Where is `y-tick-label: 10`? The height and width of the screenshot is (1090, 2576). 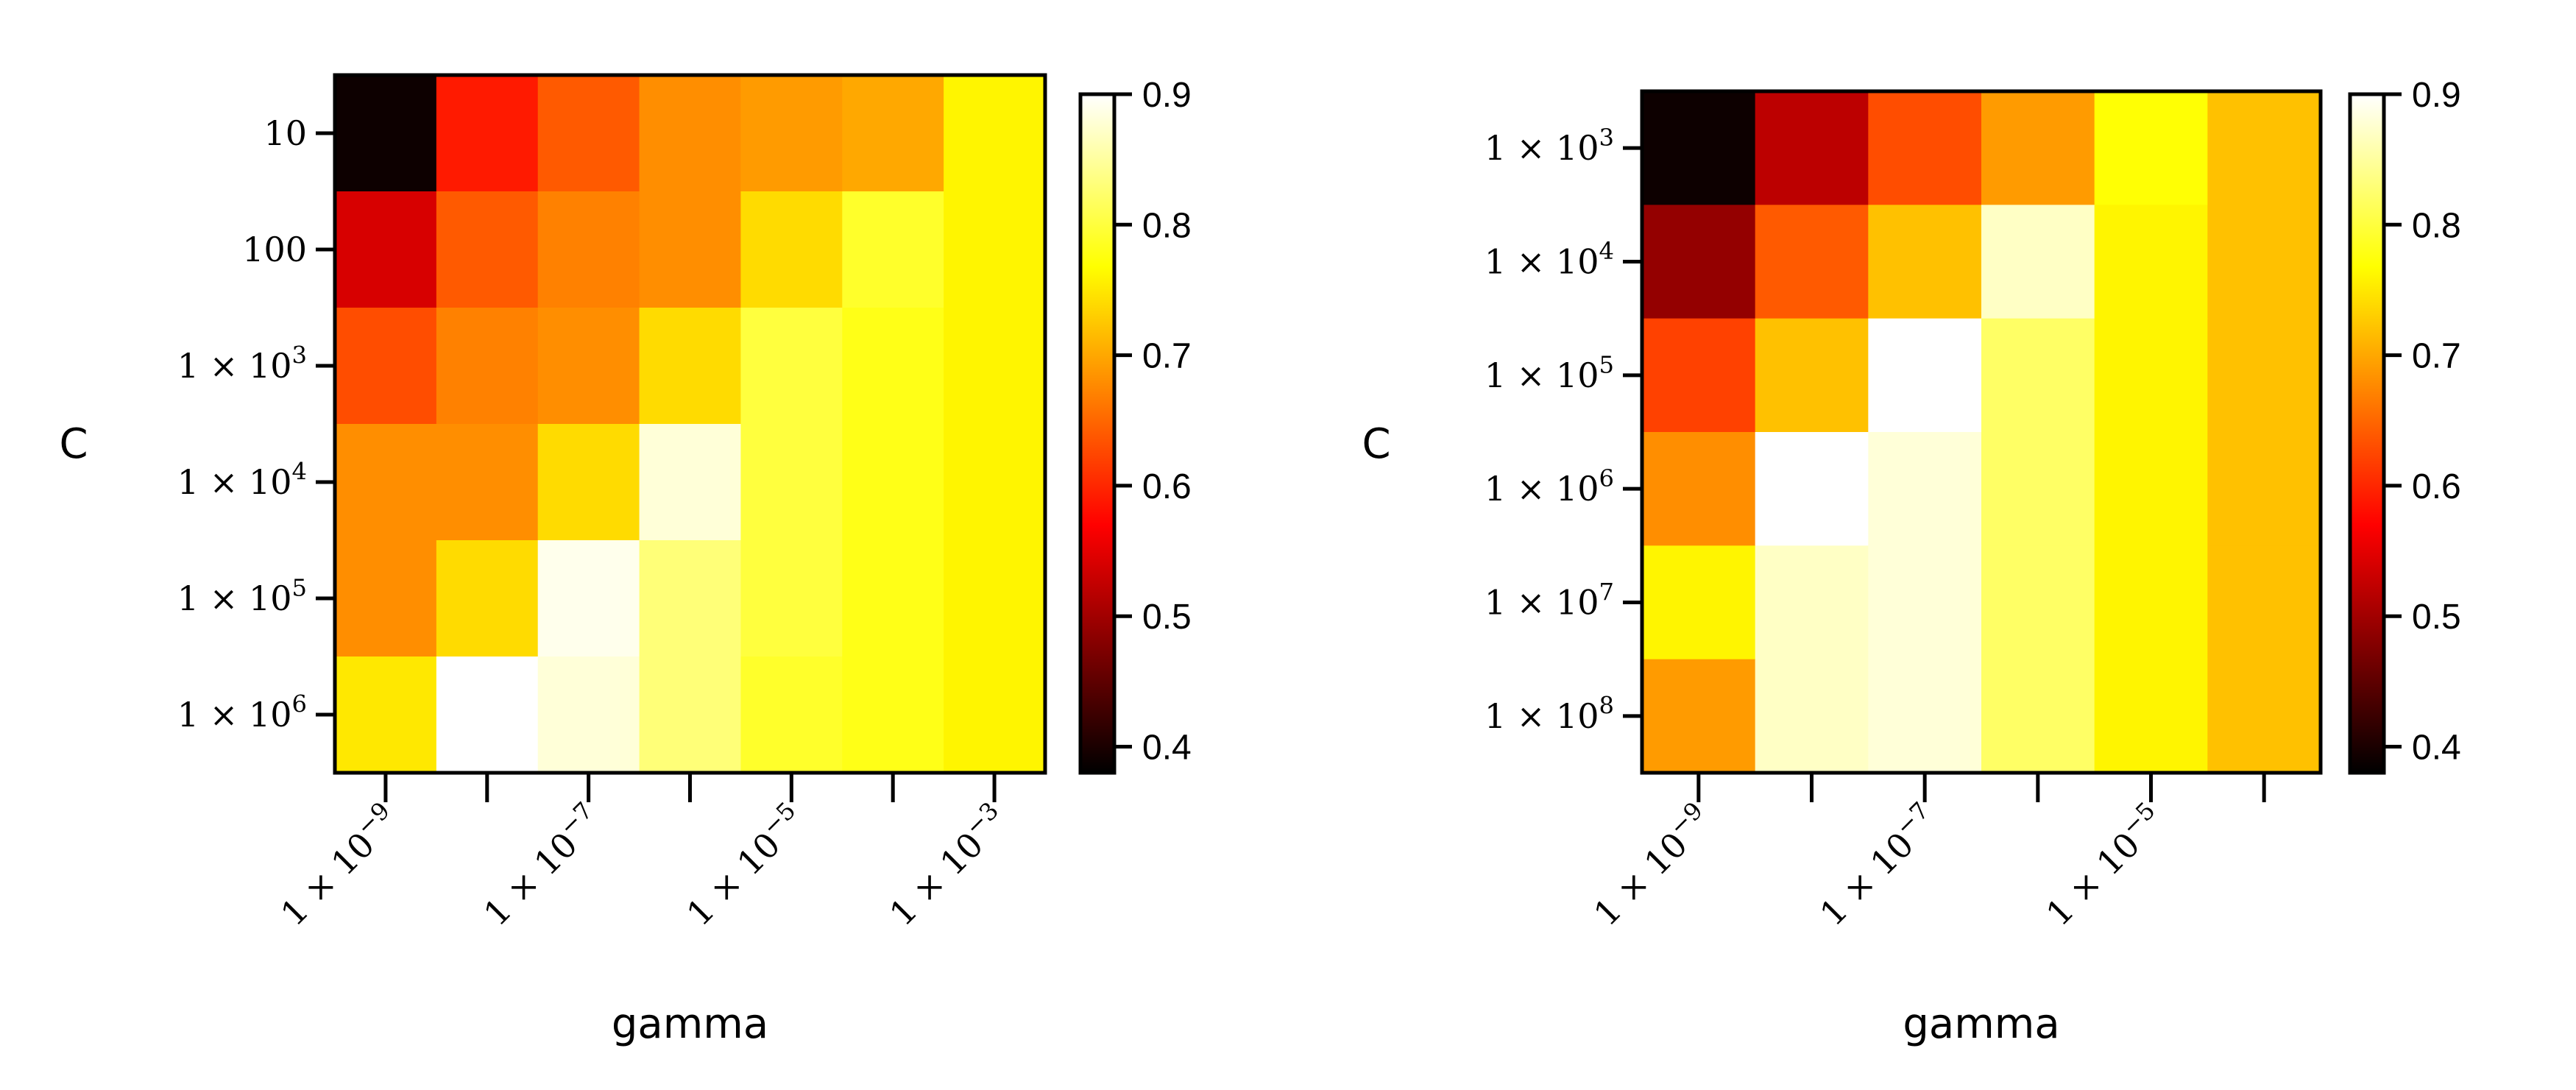 y-tick-label: 10 is located at coordinates (285, 133).